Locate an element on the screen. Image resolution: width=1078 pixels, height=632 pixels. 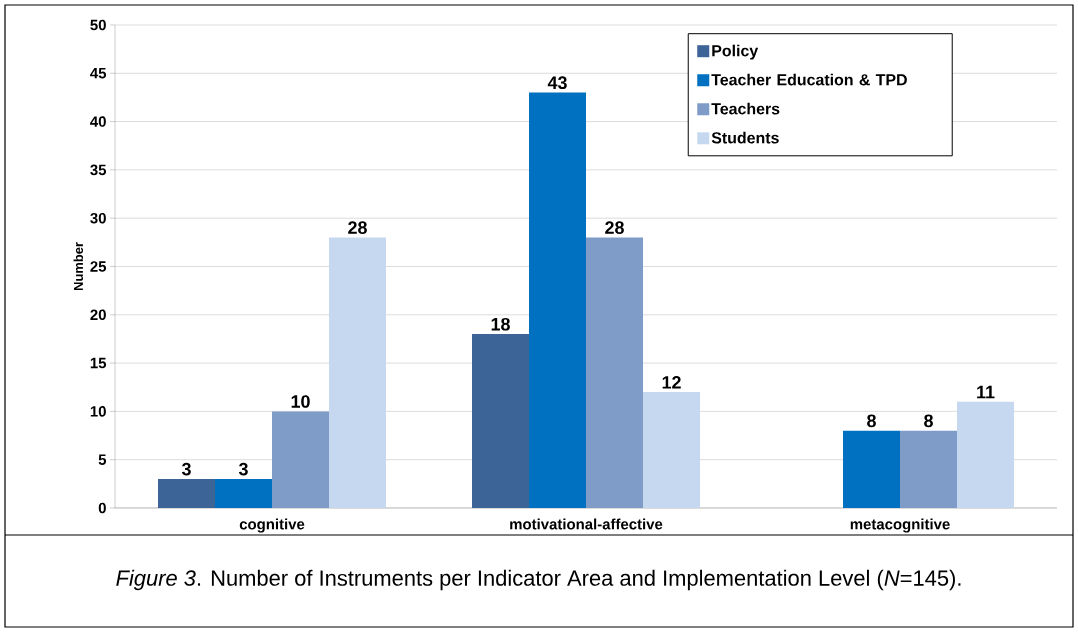
text: Figure 3. Number of Instruments per Indicator Area and Implementation Level (N=145). is located at coordinates (538, 580).